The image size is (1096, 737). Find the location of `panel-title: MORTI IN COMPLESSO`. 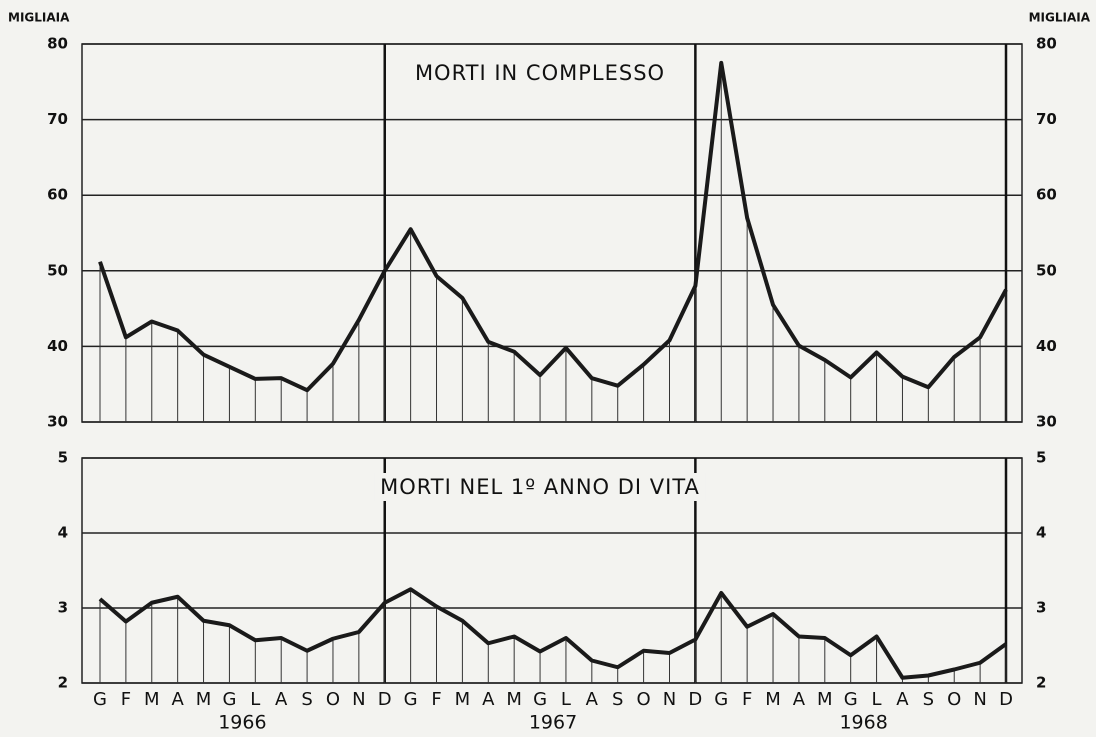

panel-title: MORTI IN COMPLESSO is located at coordinates (540, 73).